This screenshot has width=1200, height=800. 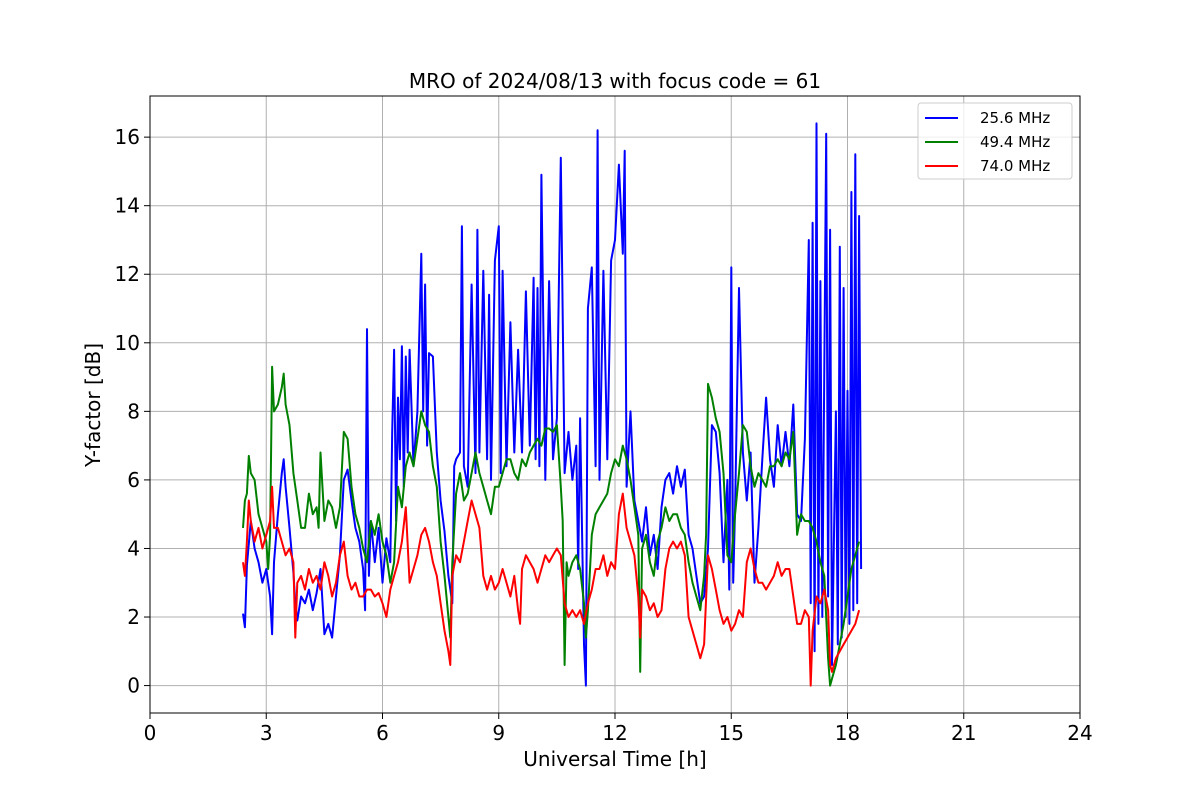 What do you see at coordinates (127, 206) in the screenshot?
I see `y-tick-label: 14` at bounding box center [127, 206].